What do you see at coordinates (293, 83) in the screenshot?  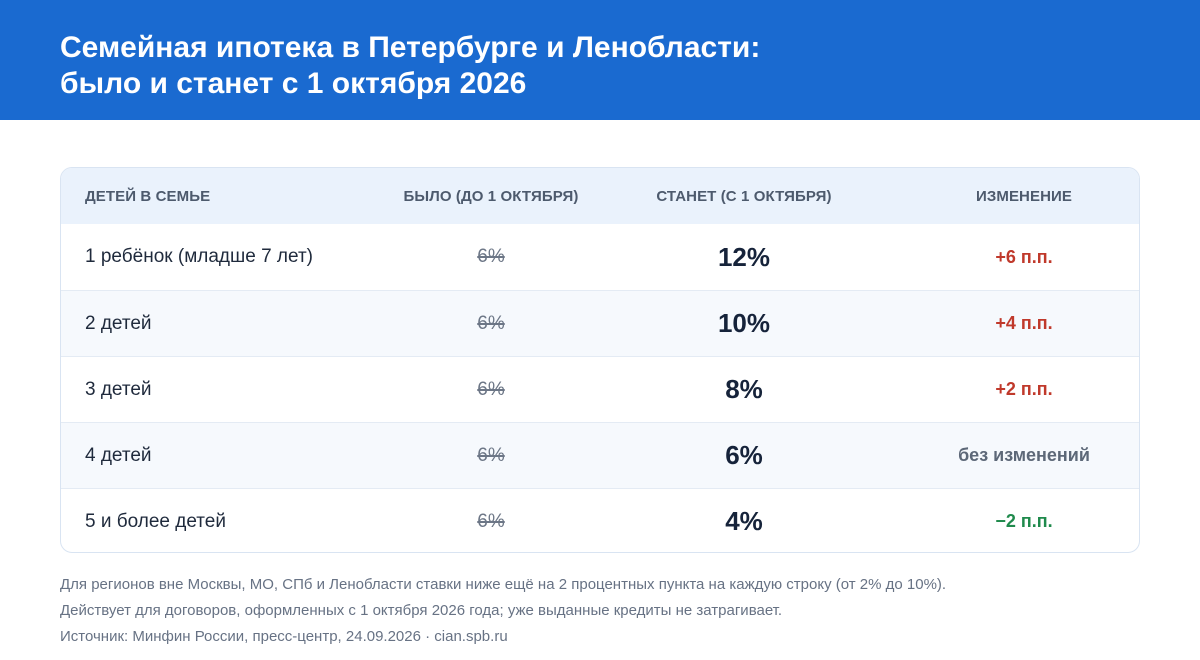 I see `page-title-line-2: было и станет с 1 октября 2026` at bounding box center [293, 83].